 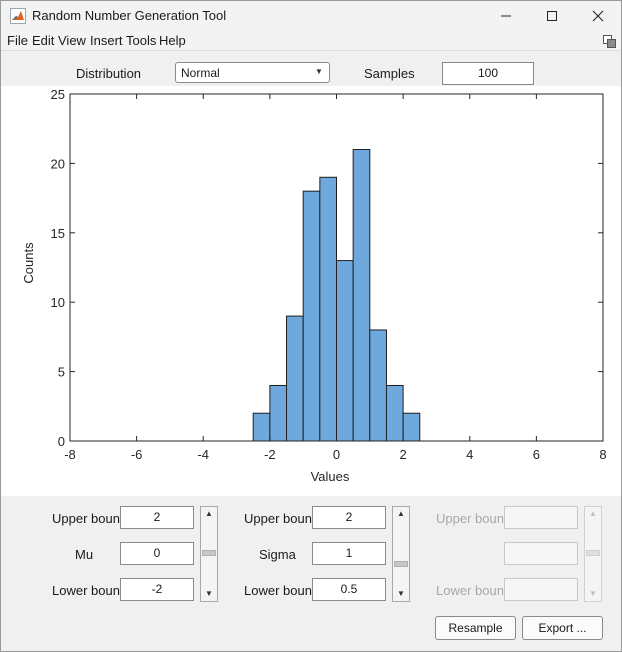 What do you see at coordinates (349, 553) in the screenshot?
I see `sigma-input: 1` at bounding box center [349, 553].